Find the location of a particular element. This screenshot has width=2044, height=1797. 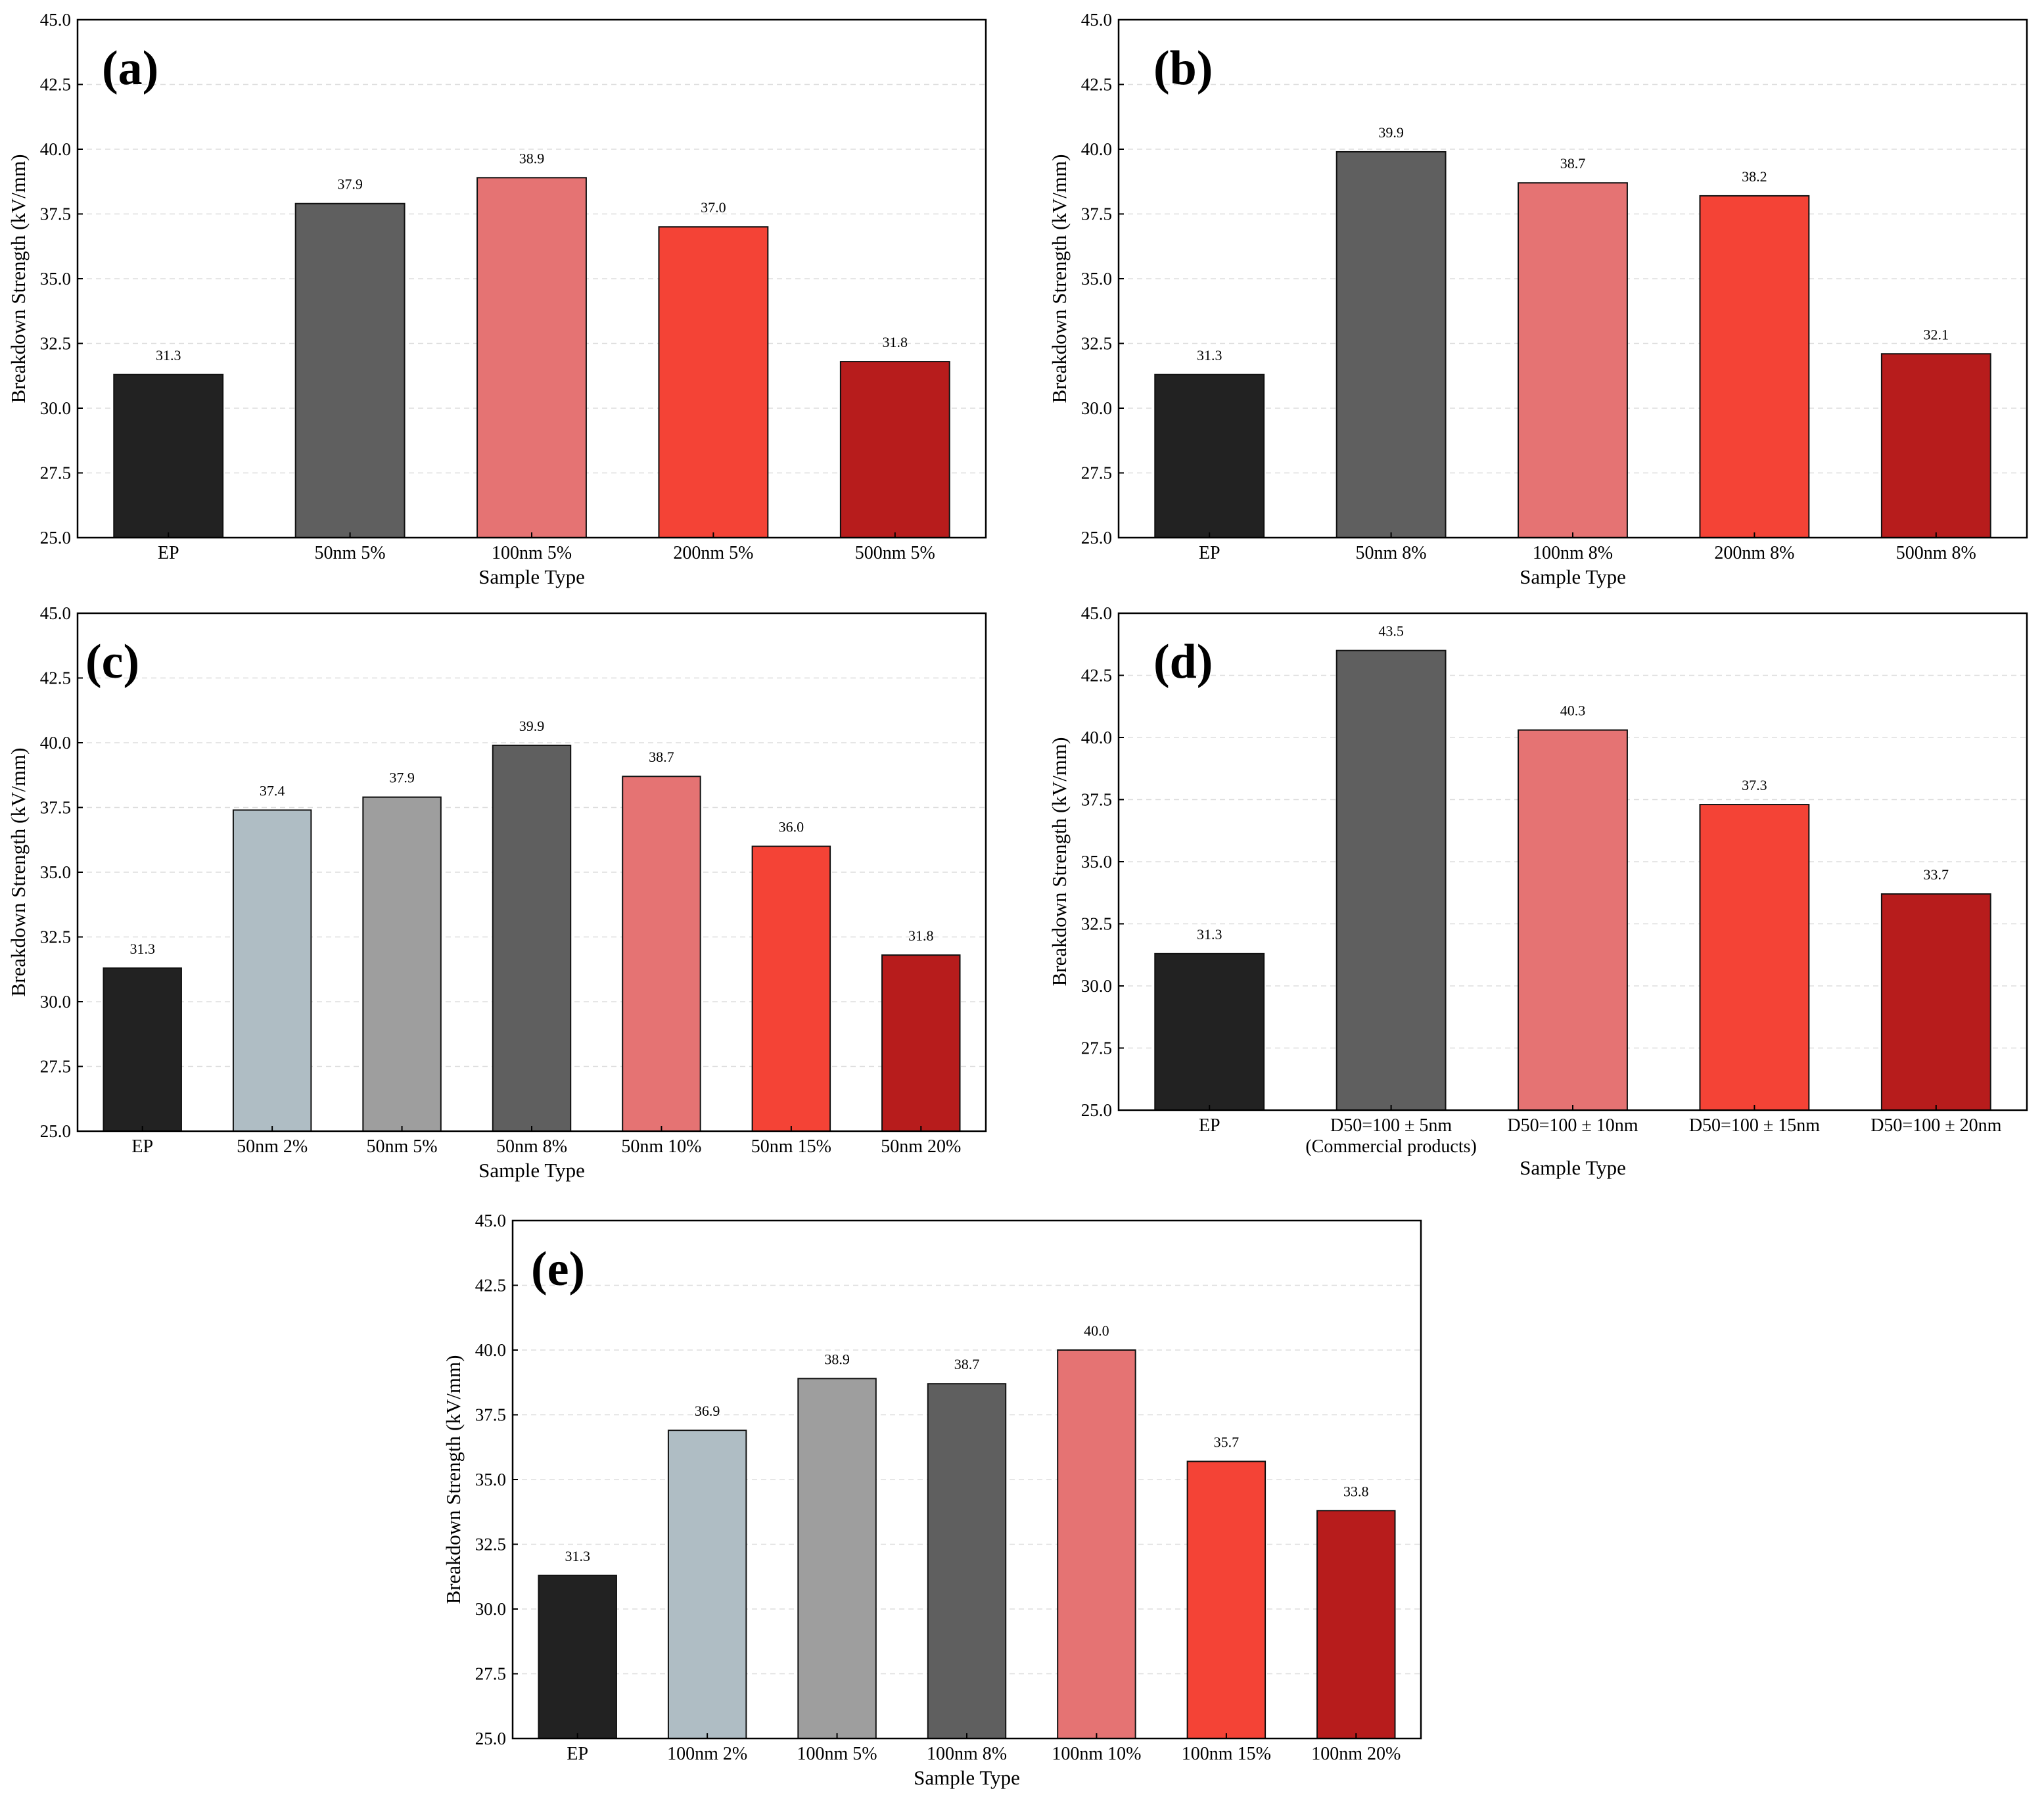

data-label: 31.8 is located at coordinates (895, 342).